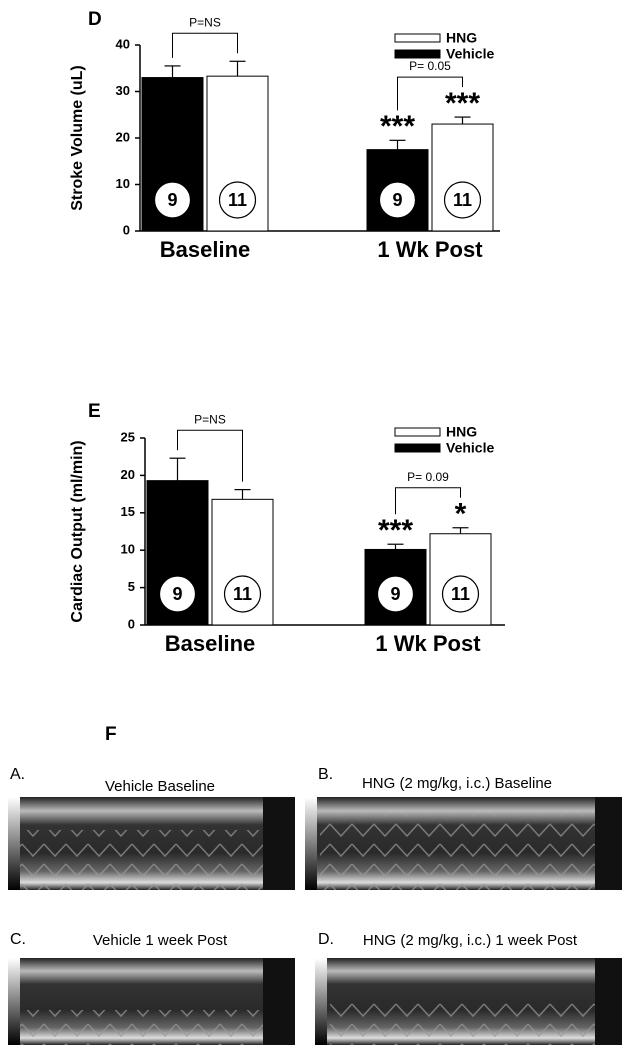 The image size is (632, 1050). I want to click on panel-label: F, so click(111, 734).